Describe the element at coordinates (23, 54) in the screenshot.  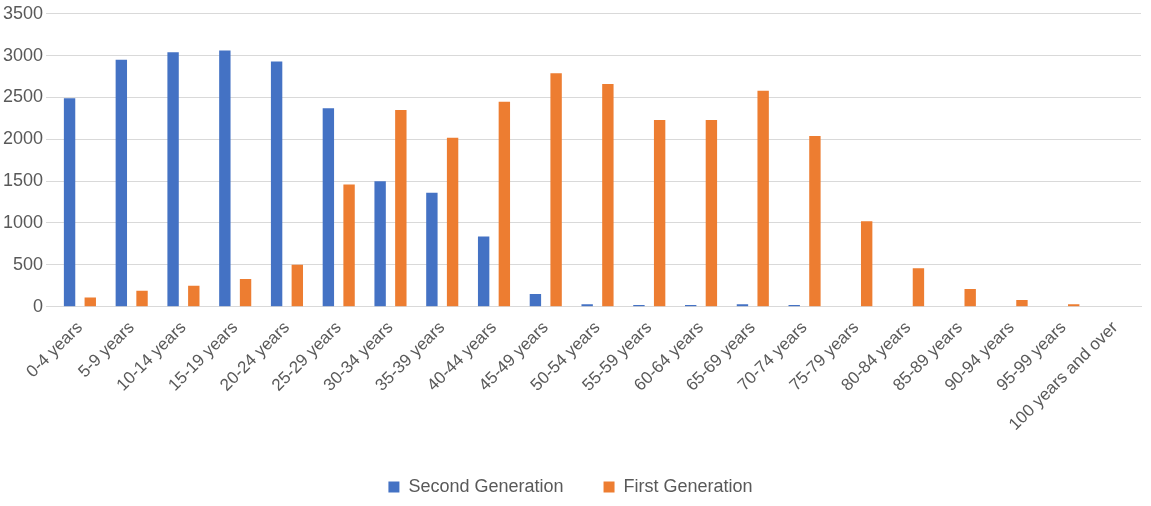
I see `y-tick-label: 3000` at that location.